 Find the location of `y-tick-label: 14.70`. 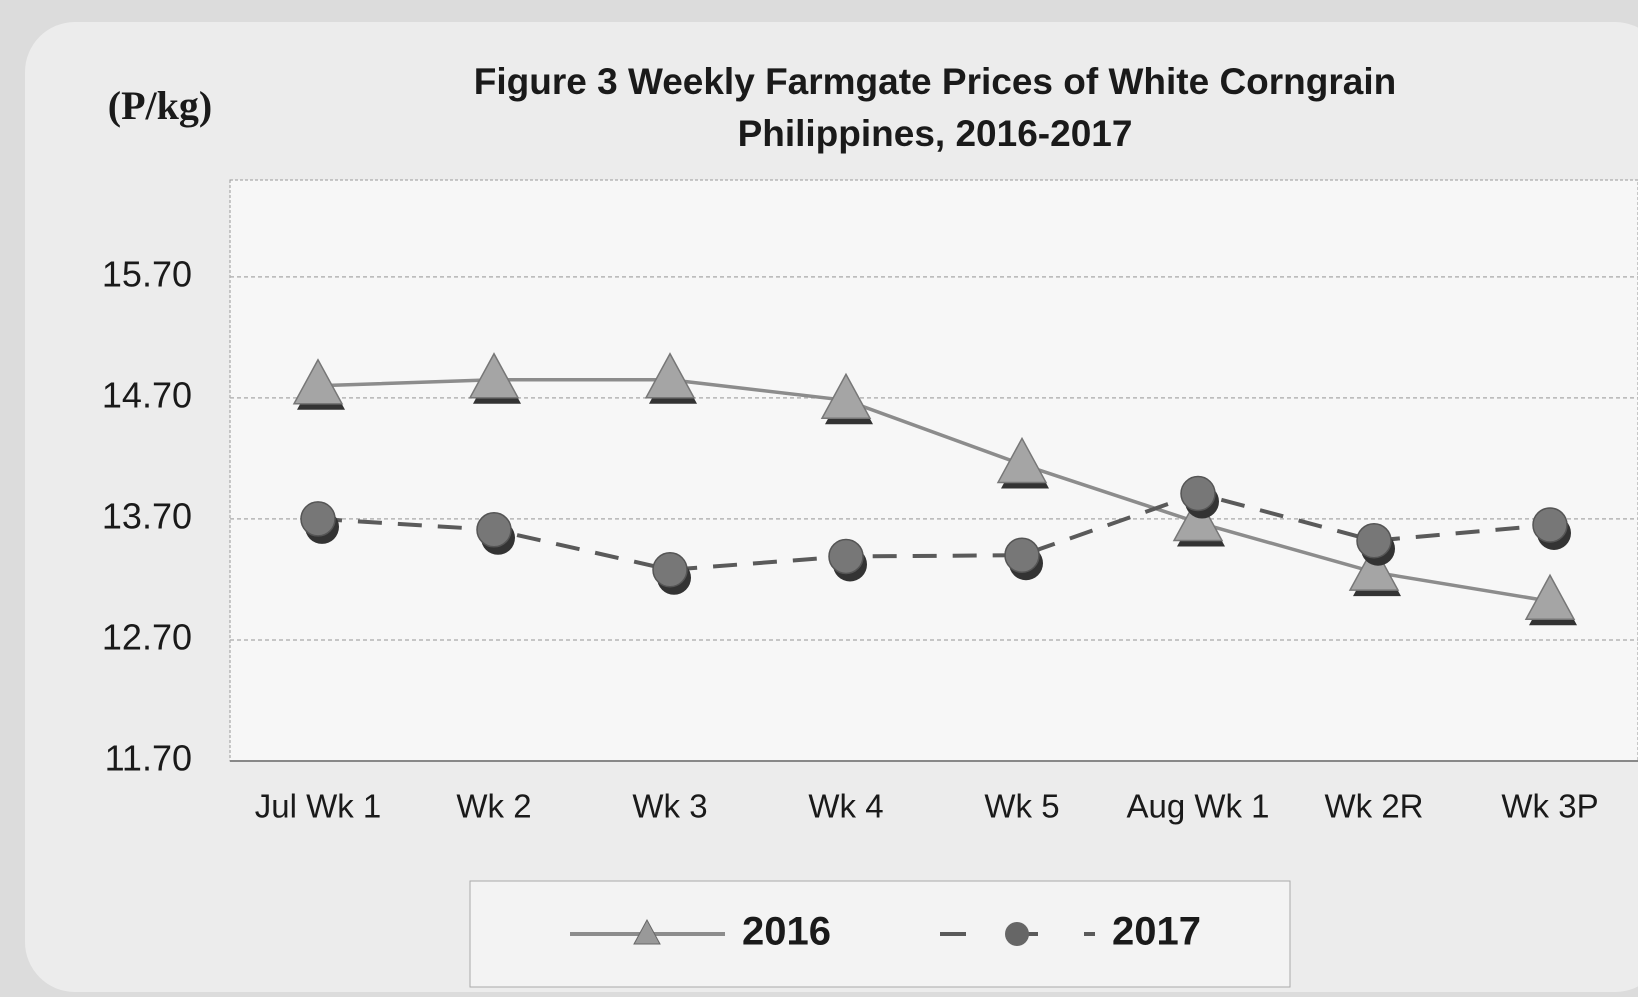

y-tick-label: 14.70 is located at coordinates (147, 394).